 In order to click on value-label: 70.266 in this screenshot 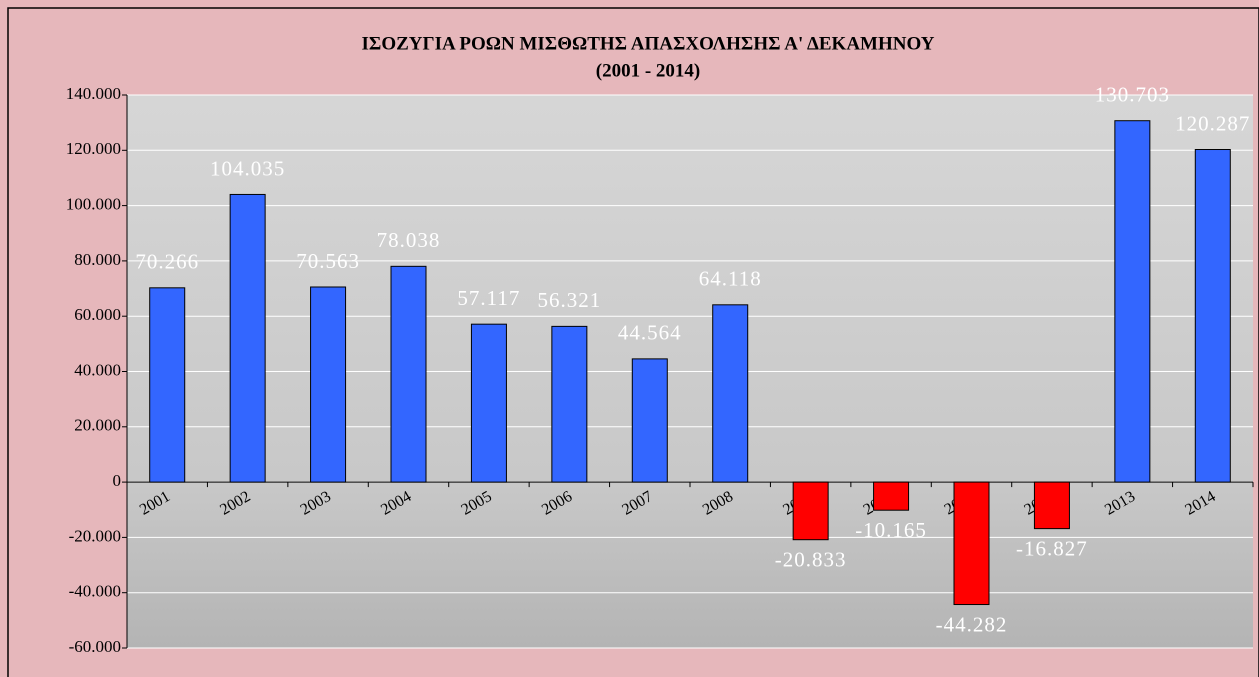, I will do `click(167, 262)`.